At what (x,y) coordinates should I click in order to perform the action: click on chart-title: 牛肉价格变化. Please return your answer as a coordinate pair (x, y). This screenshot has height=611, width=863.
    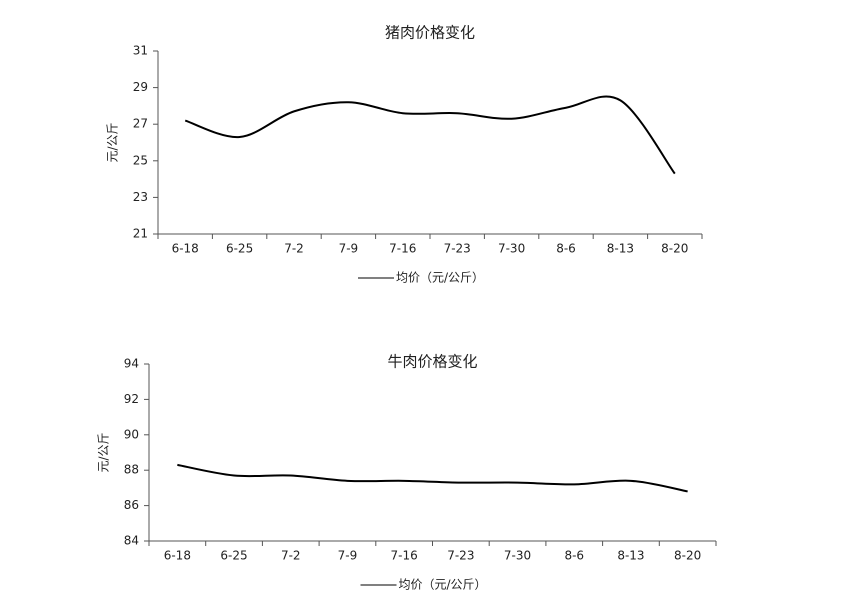
    Looking at the image, I should click on (432, 362).